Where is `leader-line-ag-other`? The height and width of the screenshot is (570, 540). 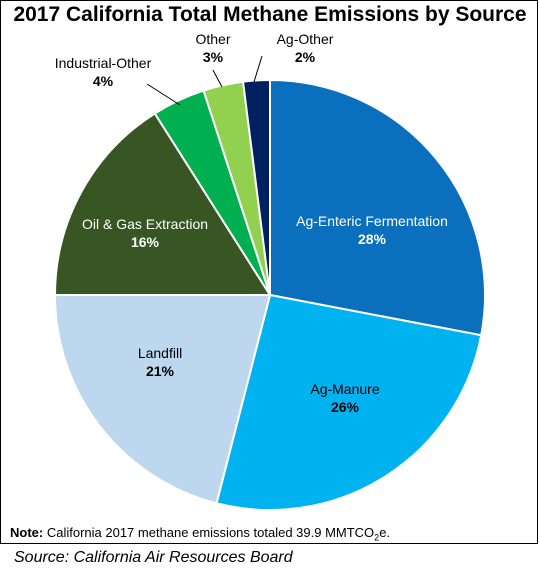
leader-line-ag-other is located at coordinates (258, 69).